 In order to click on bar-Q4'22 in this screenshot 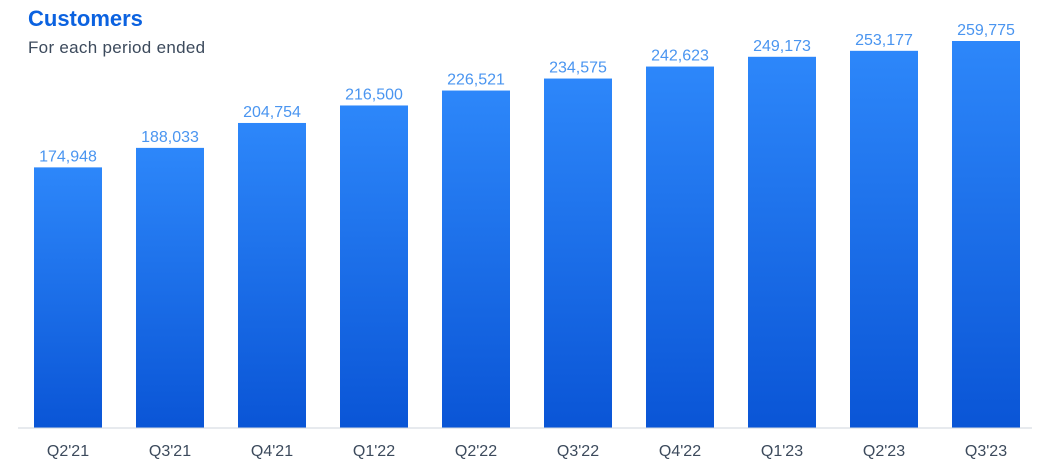, I will do `click(680, 247)`.